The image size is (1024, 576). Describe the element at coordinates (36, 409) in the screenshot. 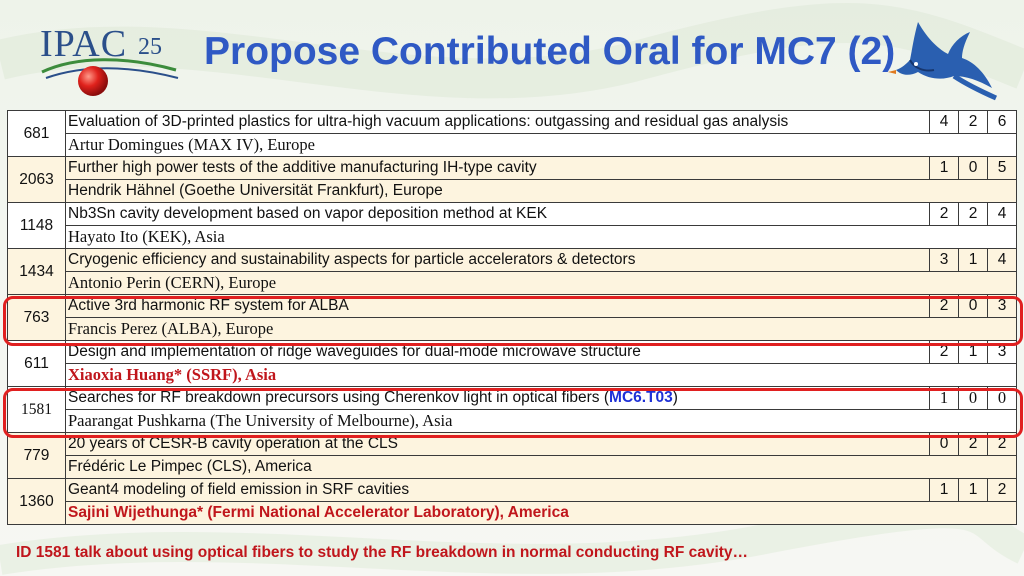

I see `abstract-id: 1581` at that location.